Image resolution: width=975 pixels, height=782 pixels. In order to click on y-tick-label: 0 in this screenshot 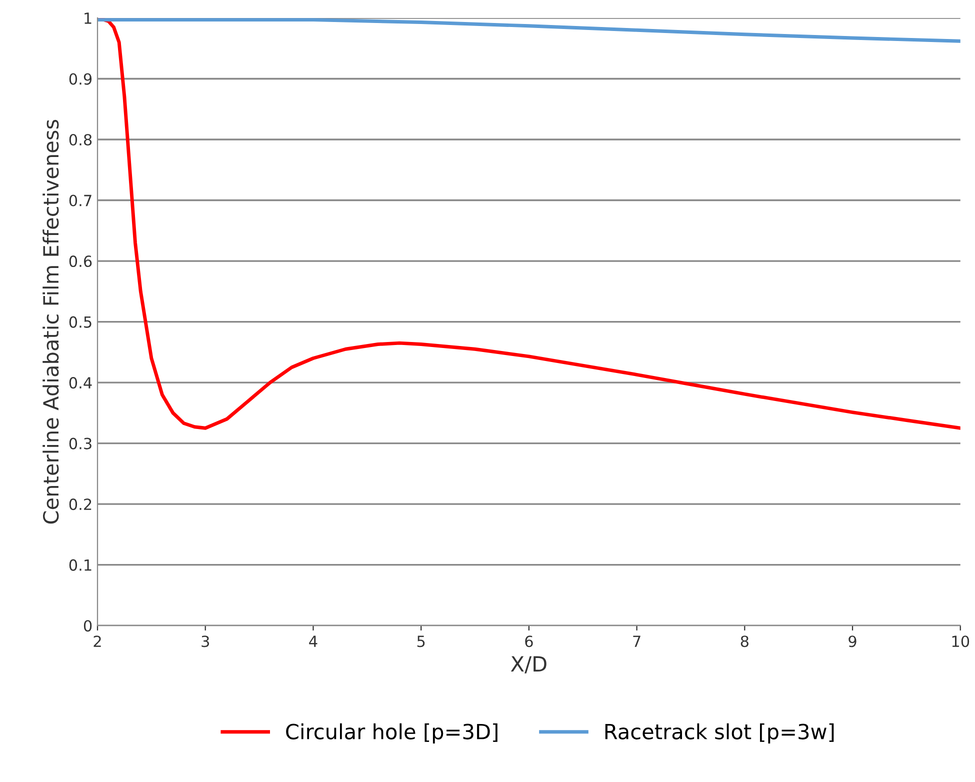, I will do `click(88, 626)`.